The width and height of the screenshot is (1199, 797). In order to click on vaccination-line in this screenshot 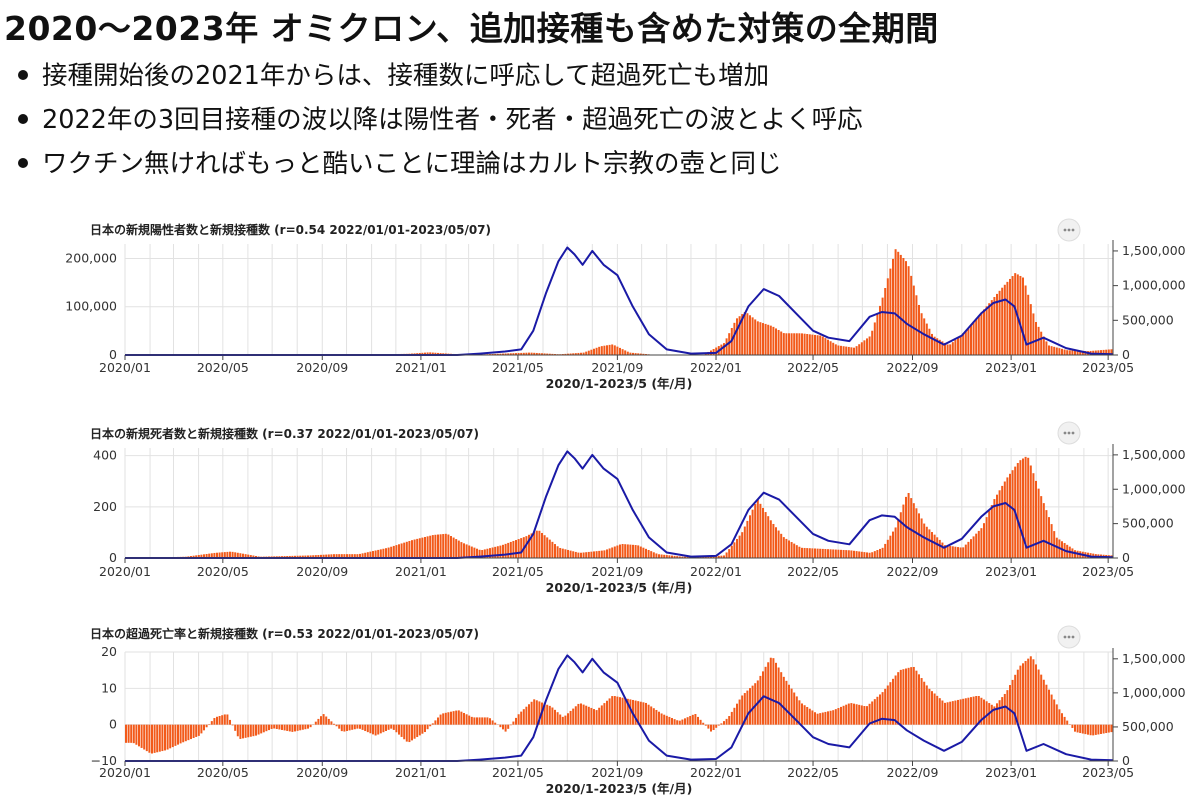, I will do `click(619, 708)`.